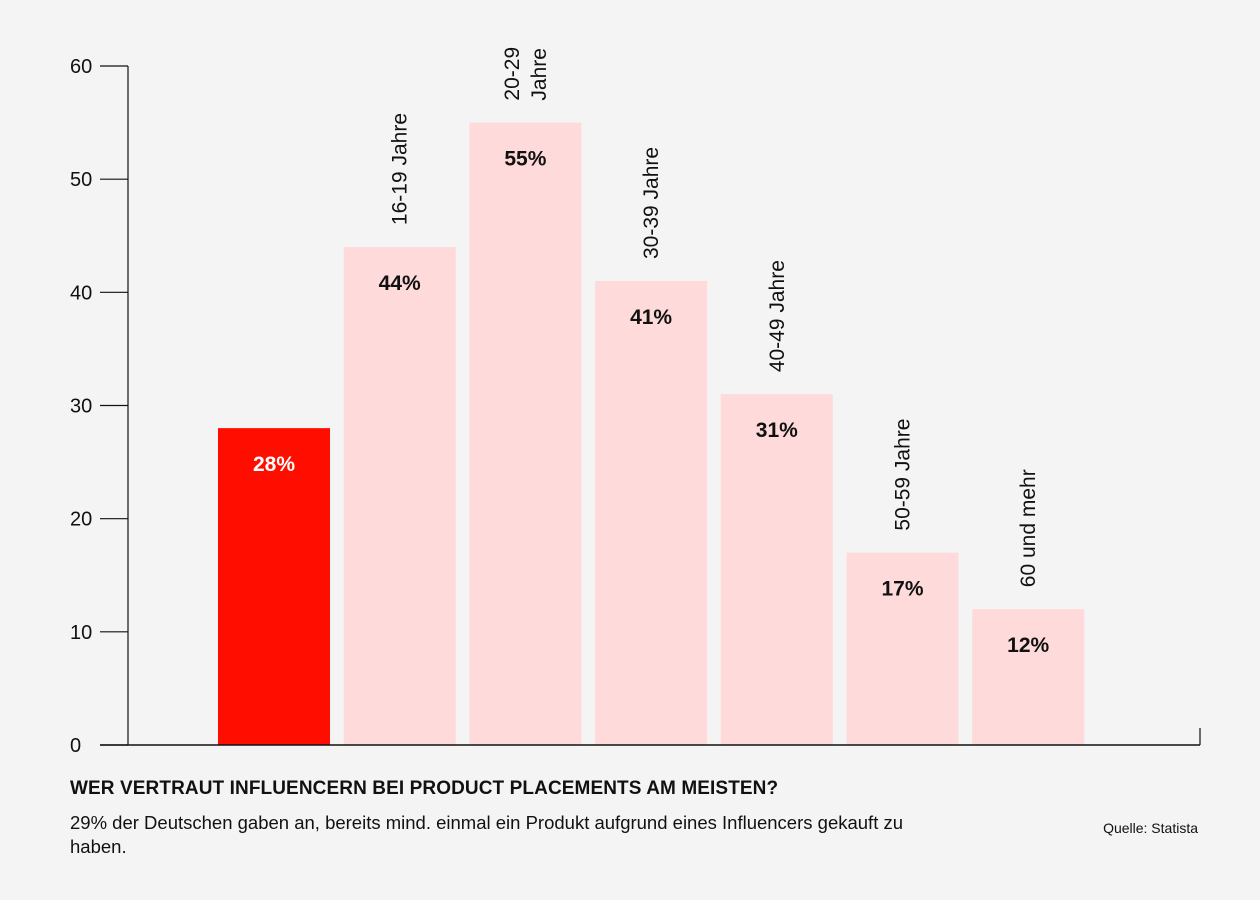 The image size is (1260, 900). Describe the element at coordinates (777, 430) in the screenshot. I see `bar-value-label: 31%` at that location.